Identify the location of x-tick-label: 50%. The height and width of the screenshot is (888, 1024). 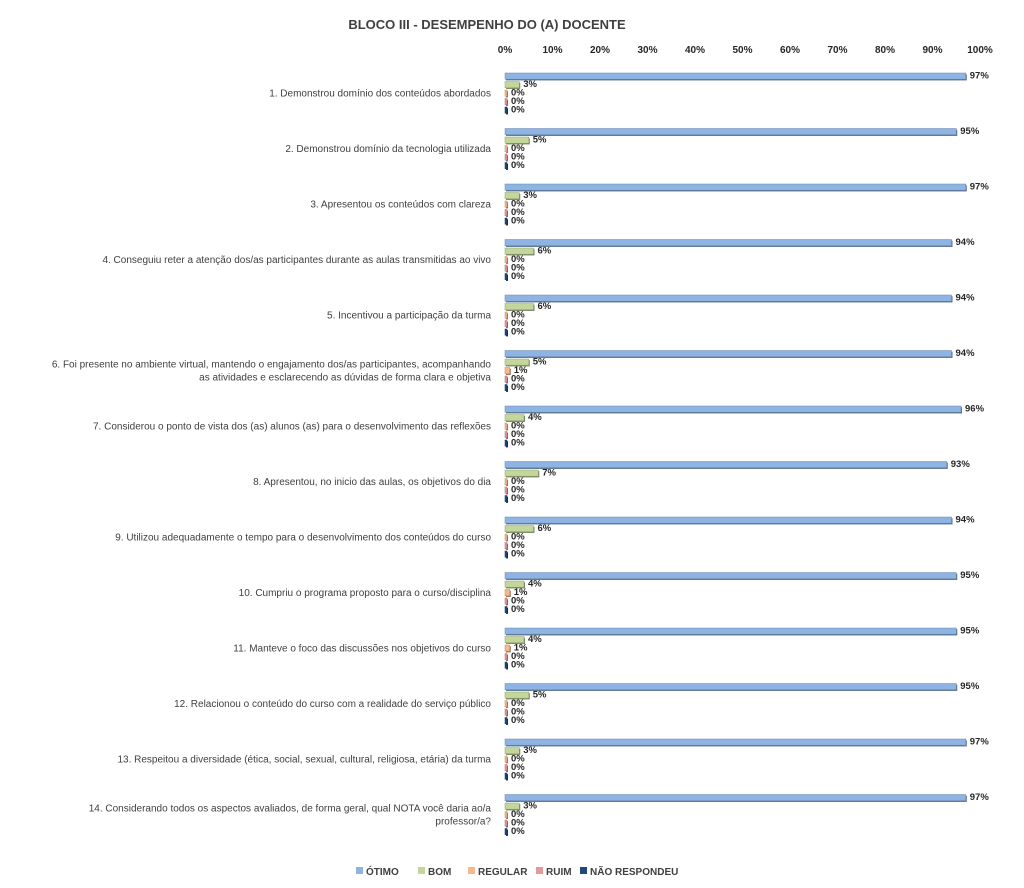
(742, 50).